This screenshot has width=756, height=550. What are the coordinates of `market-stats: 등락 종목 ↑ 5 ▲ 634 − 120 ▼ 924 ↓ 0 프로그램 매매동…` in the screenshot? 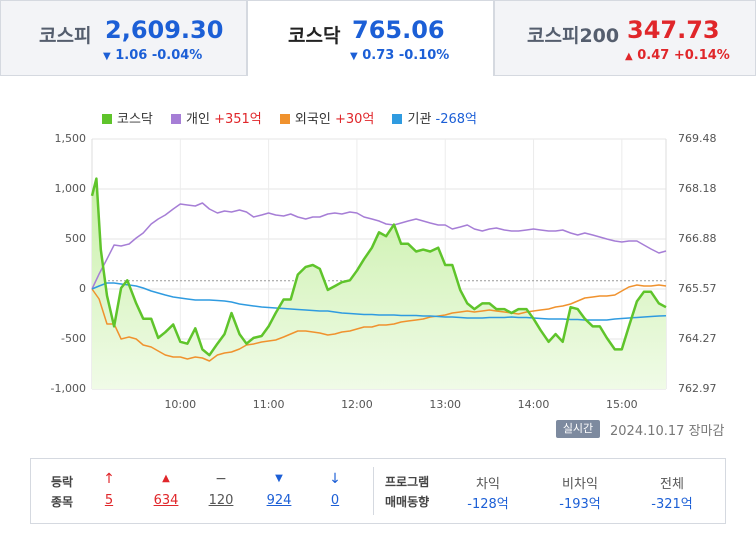 It's located at (378, 491).